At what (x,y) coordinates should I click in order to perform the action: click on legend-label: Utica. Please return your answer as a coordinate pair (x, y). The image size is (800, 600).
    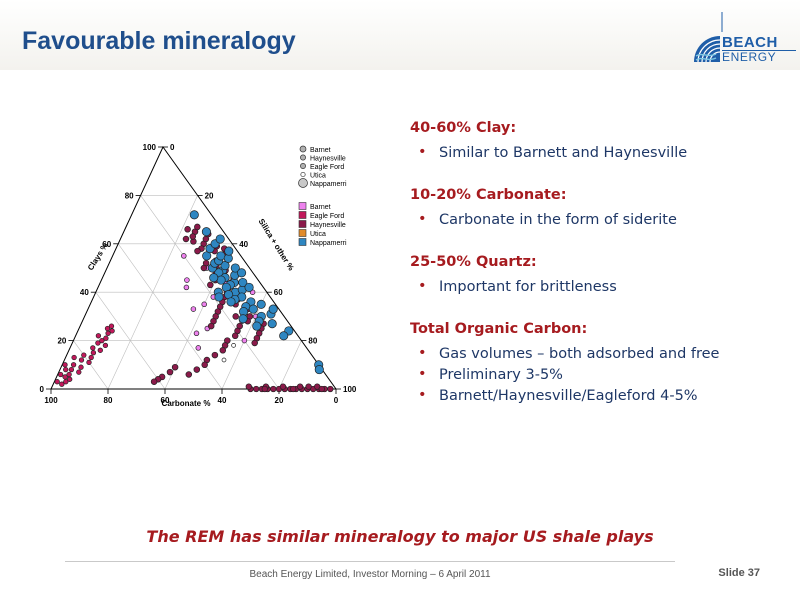
    Looking at the image, I should click on (318, 176).